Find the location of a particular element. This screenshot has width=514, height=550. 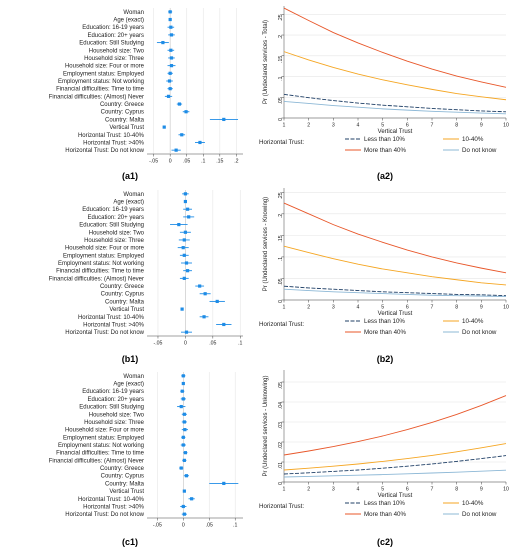

x-tick-label: .05 is located at coordinates (186, 162).